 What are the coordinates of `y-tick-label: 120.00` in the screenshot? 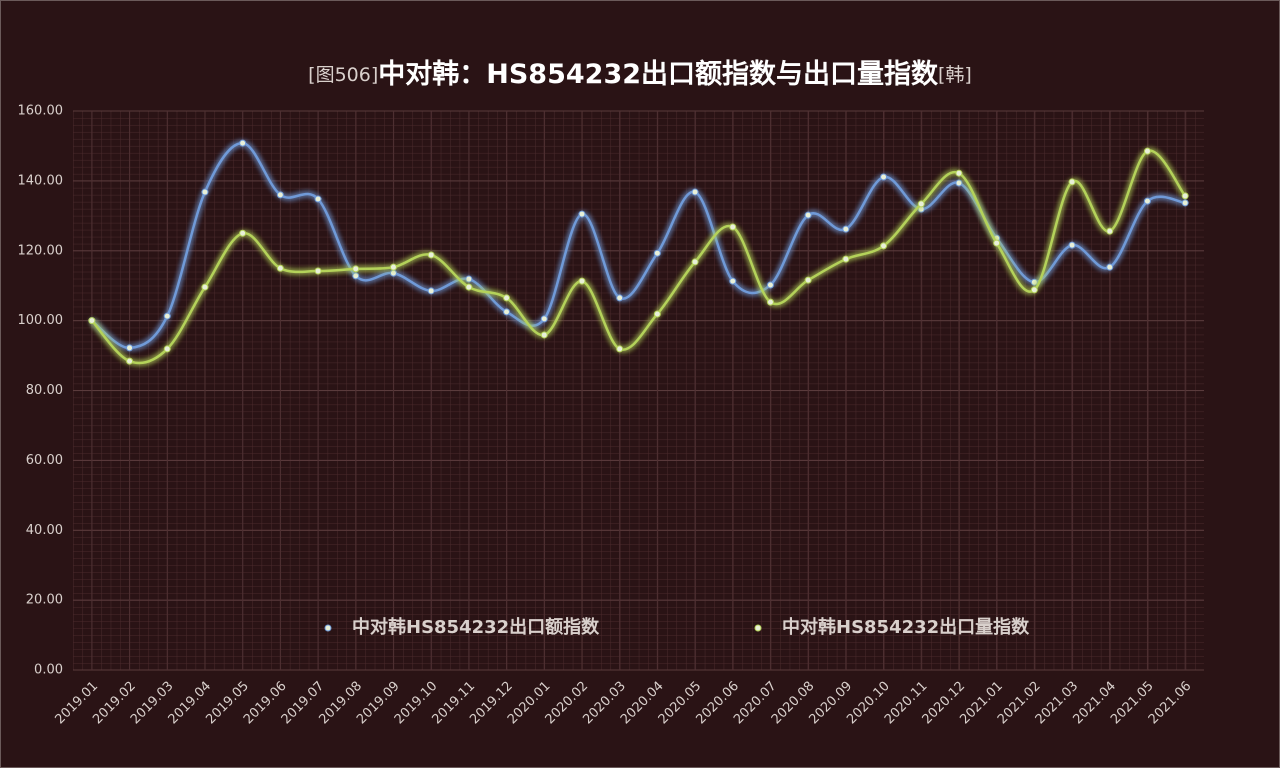 It's located at (41, 250).